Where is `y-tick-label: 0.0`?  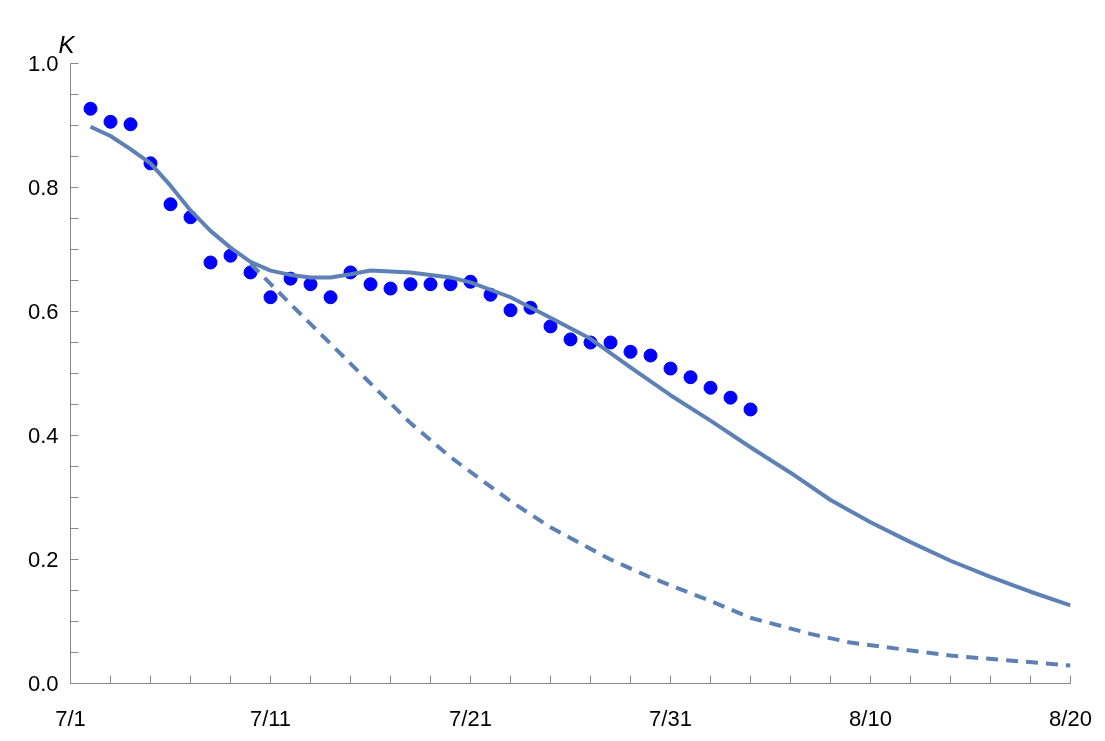
y-tick-label: 0.0 is located at coordinates (43, 683).